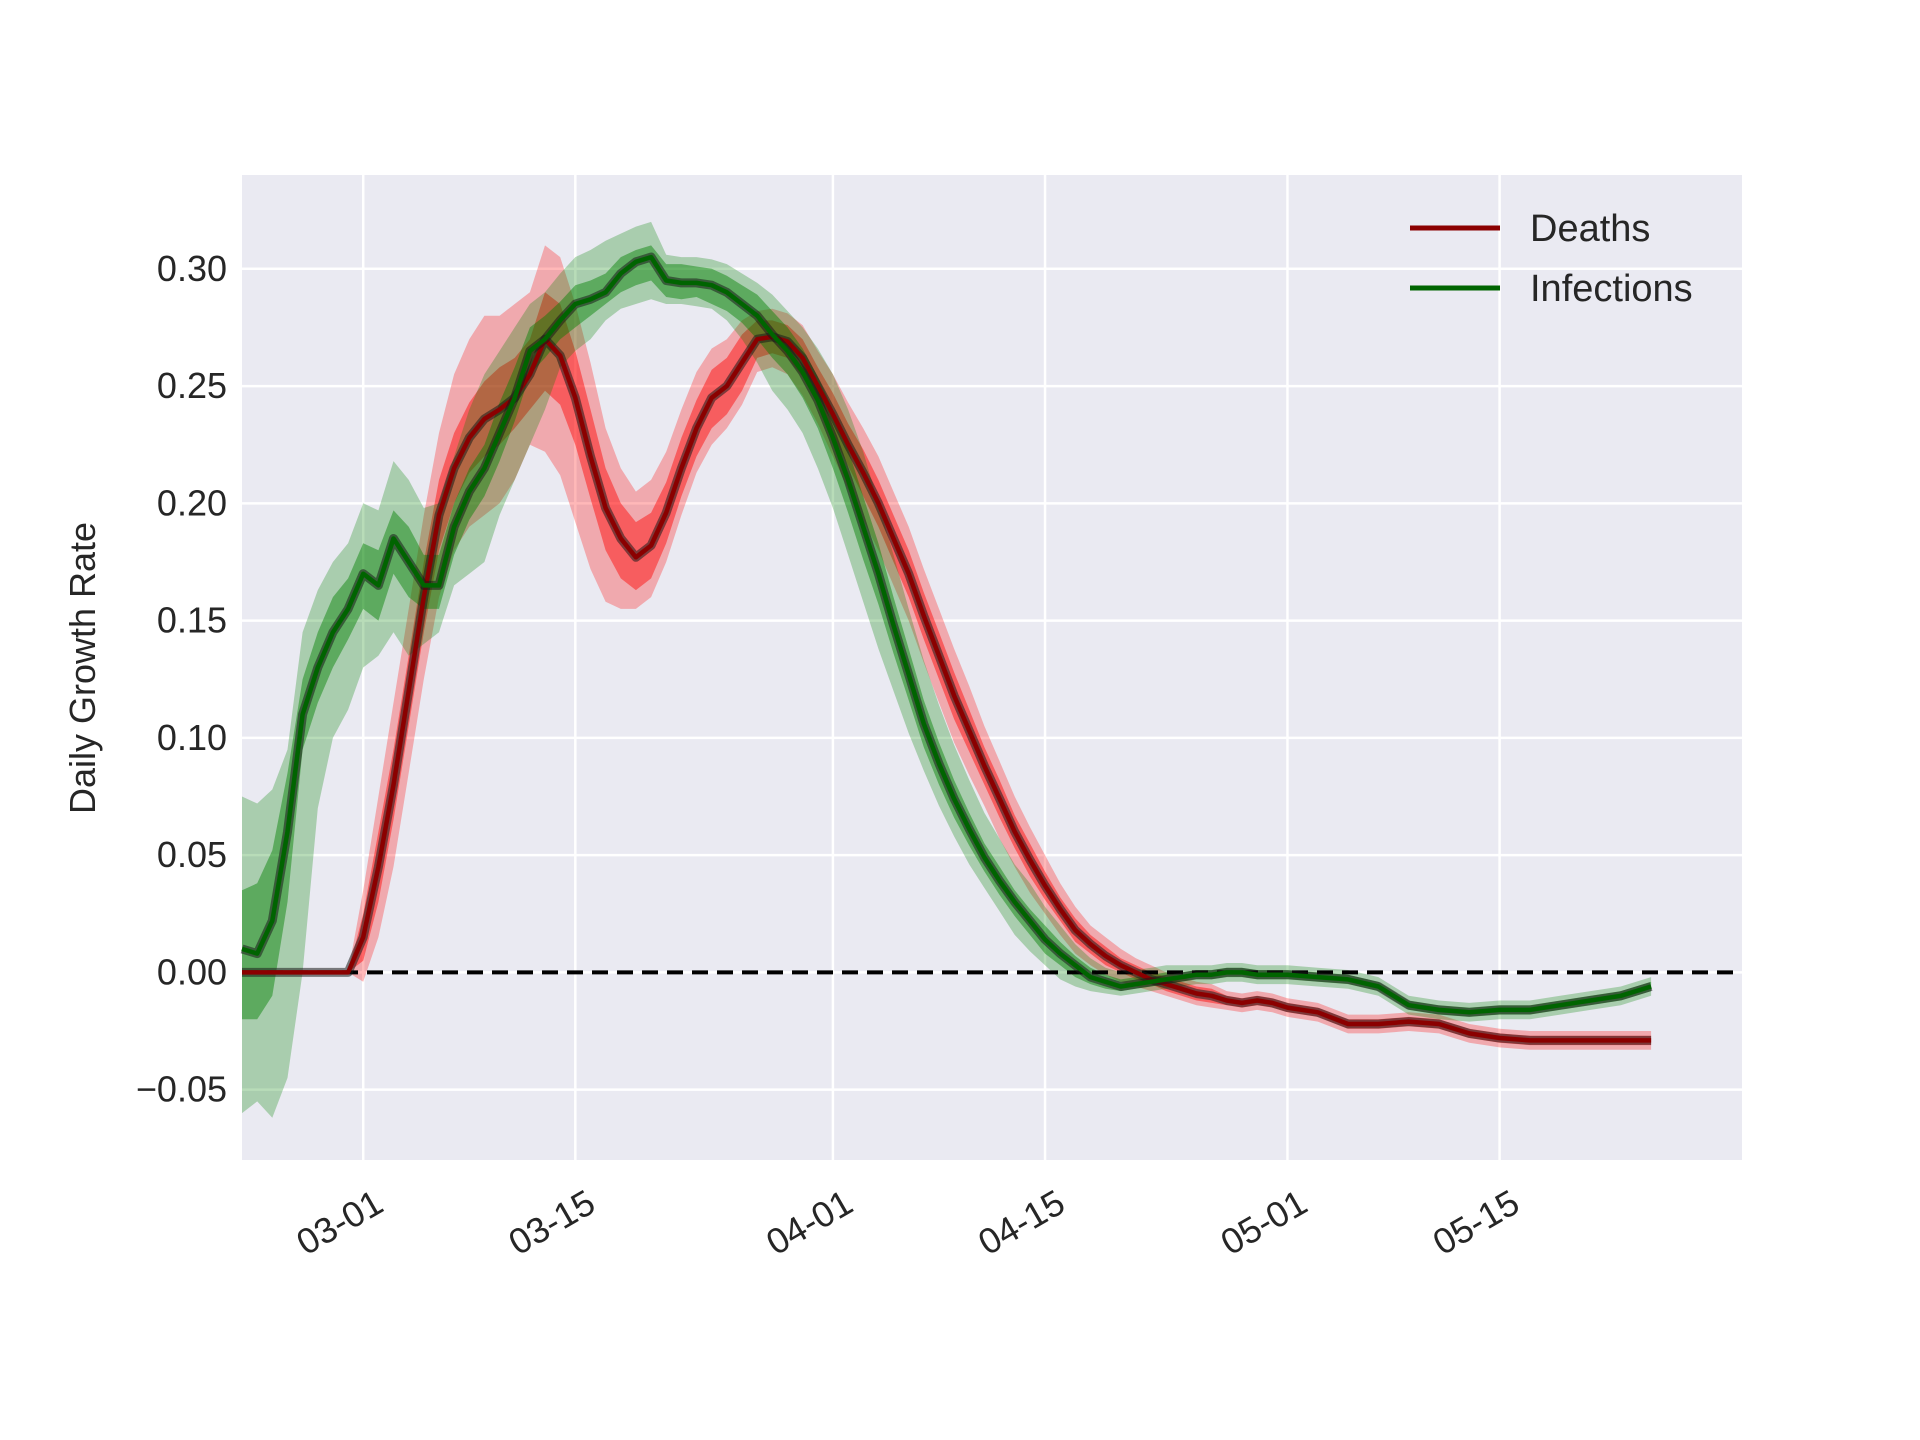  Describe the element at coordinates (192, 502) in the screenshot. I see `y-tick-label: 0.20` at that location.